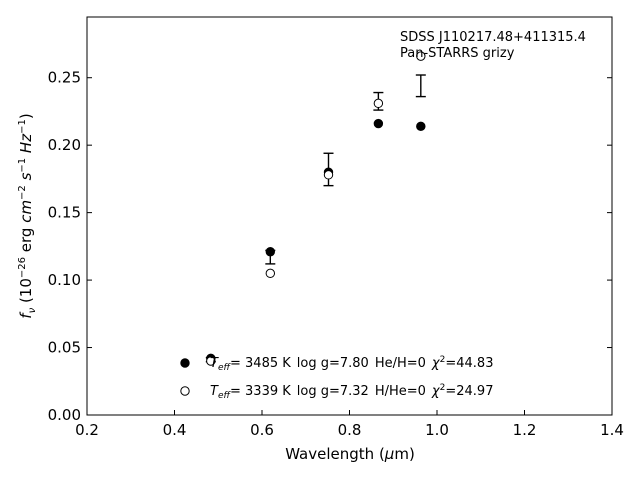 Image resolution: width=640 pixels, height=480 pixels. I want to click on x-tick-label: 1.4, so click(612, 430).